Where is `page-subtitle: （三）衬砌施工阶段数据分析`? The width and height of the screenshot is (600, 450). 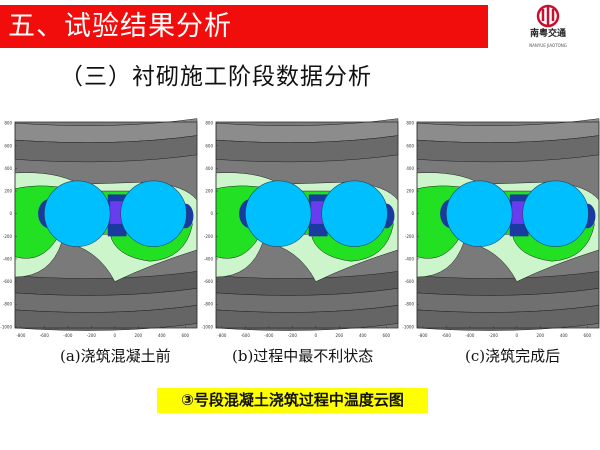
page-subtitle: （三）衬砌施工阶段数据分析 is located at coordinates (216, 77).